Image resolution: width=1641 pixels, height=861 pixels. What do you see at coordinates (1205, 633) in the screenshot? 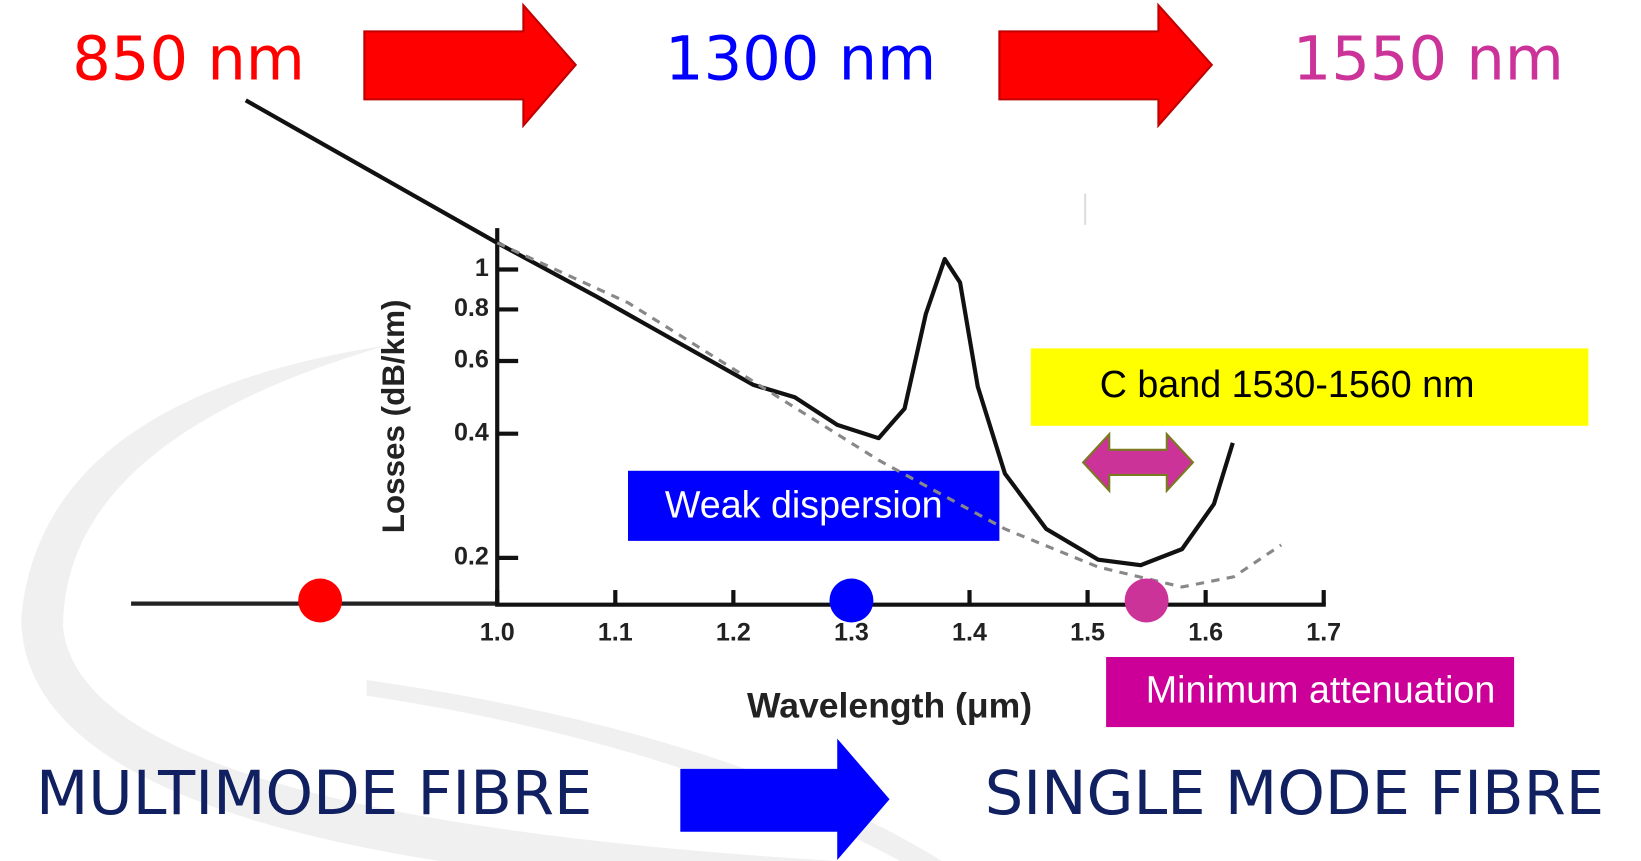
I see `x-tick-label: 1.6` at bounding box center [1205, 633].